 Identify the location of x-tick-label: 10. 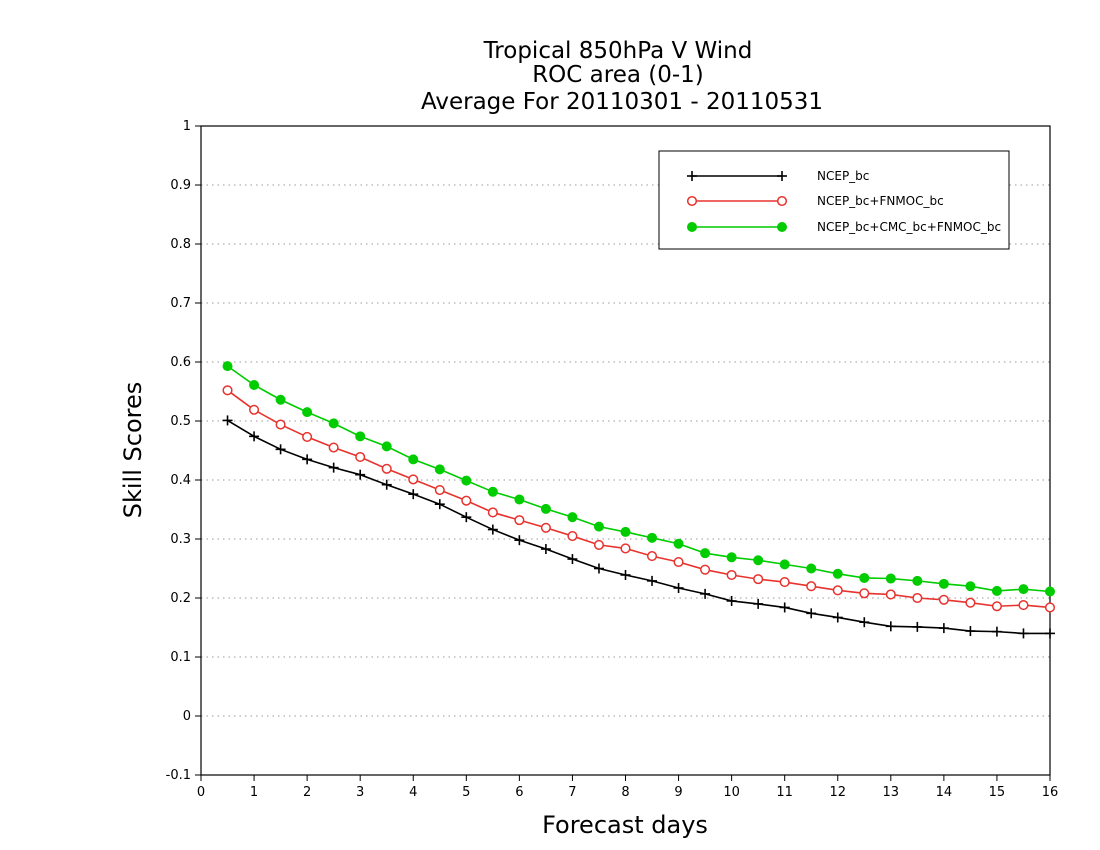
(731, 792).